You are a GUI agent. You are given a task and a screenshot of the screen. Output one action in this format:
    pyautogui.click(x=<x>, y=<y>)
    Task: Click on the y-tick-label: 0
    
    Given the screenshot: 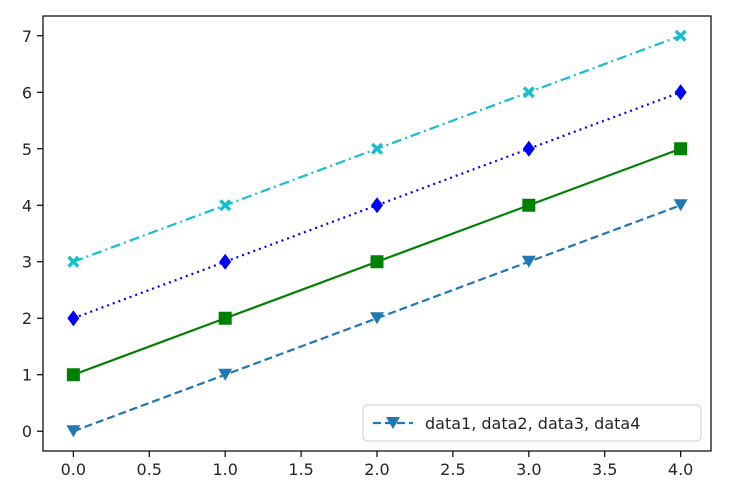 What is the action you would take?
    pyautogui.click(x=27, y=431)
    